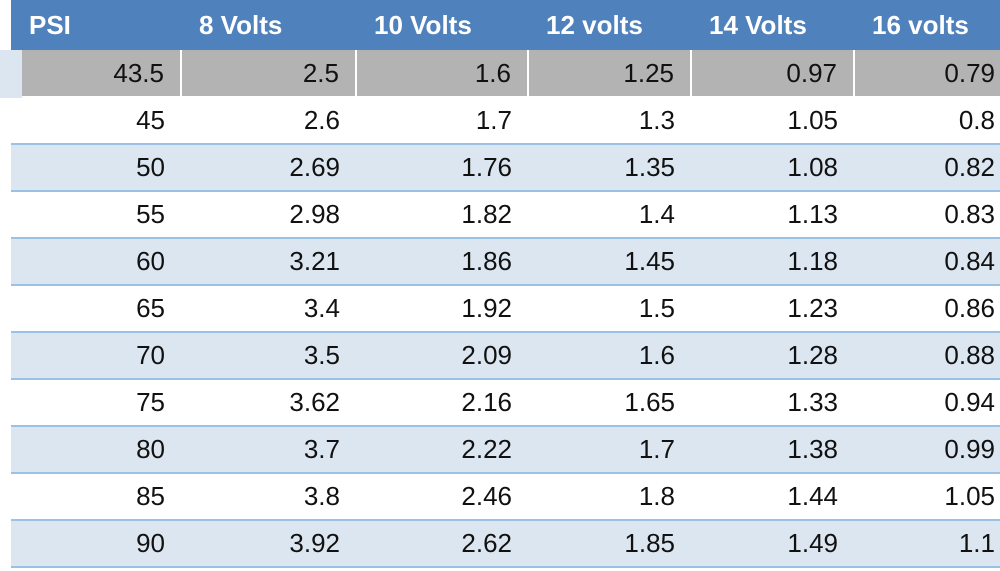 This screenshot has height=571, width=1000. I want to click on table-cell: 0.88, so click(927, 356).